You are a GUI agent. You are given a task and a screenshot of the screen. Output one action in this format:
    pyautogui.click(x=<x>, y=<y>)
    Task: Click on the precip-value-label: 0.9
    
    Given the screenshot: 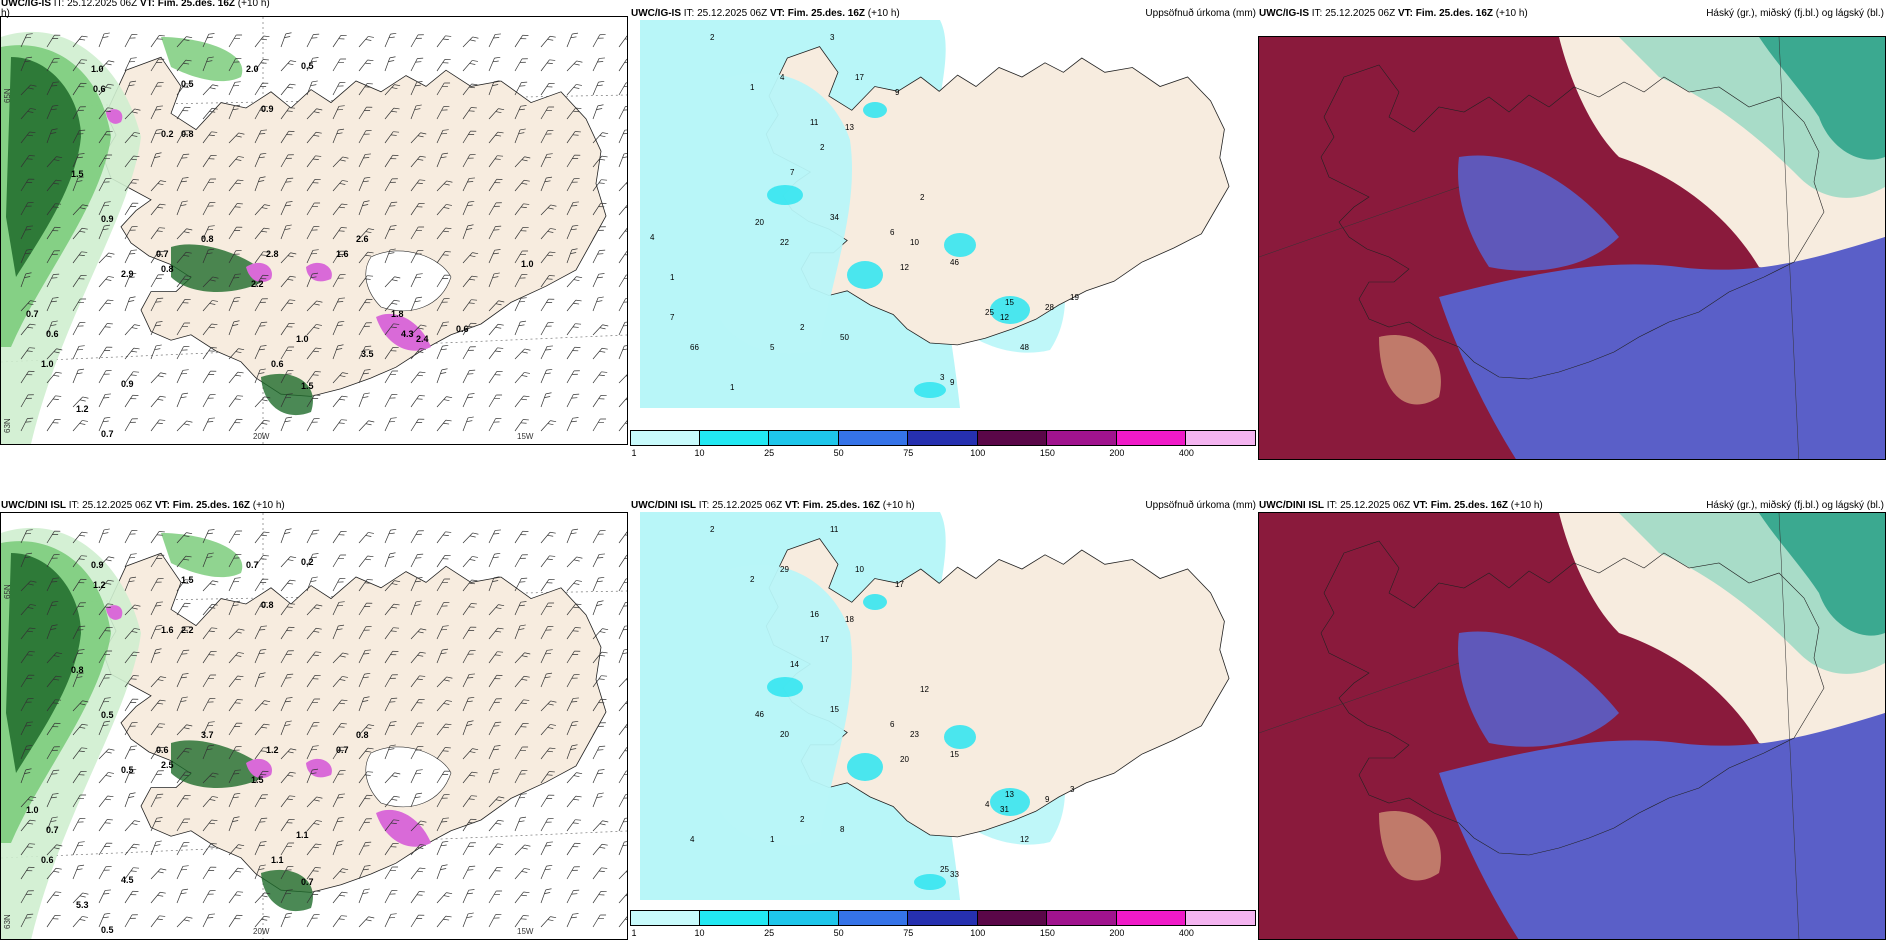 What is the action you would take?
    pyautogui.click(x=127, y=384)
    